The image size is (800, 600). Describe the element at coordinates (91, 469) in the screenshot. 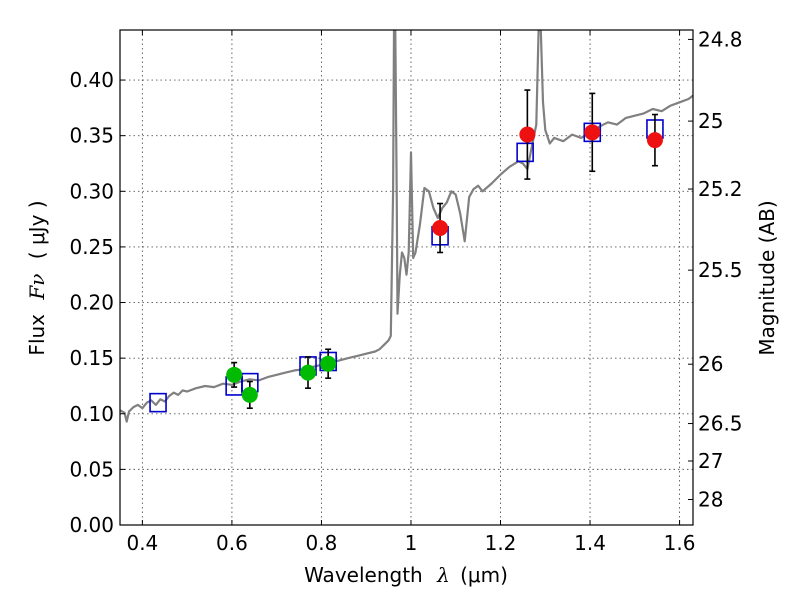

I see `y-tick-label: 0.05` at that location.